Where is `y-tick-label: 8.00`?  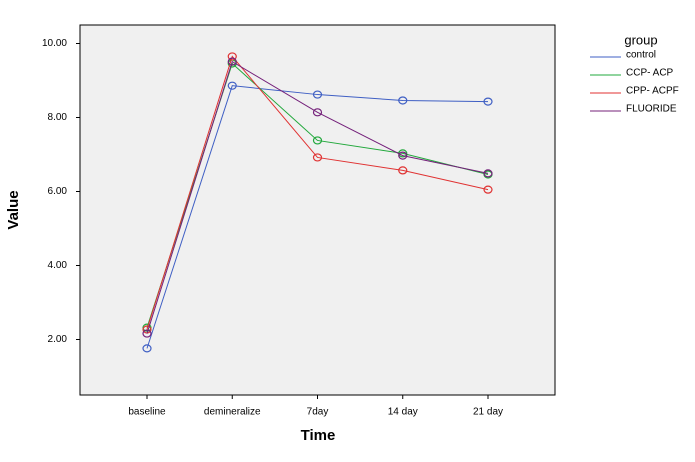
y-tick-label: 8.00 is located at coordinates (58, 117).